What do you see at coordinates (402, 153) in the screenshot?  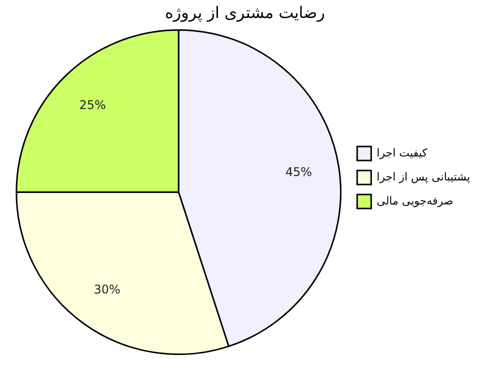 I see `legend-label: کیفیت اجرا` at bounding box center [402, 153].